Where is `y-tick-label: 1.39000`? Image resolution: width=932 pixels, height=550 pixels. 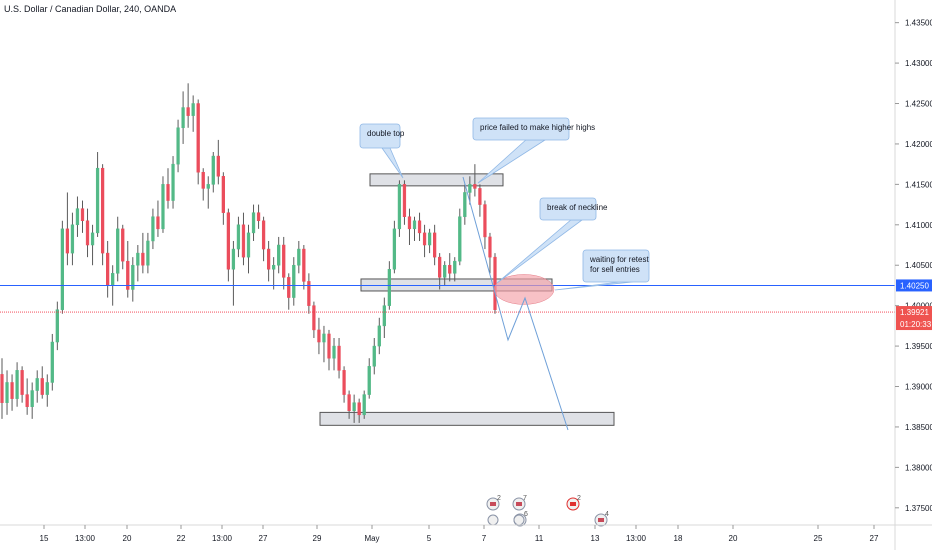 y-tick-label: 1.39000 is located at coordinates (918, 387).